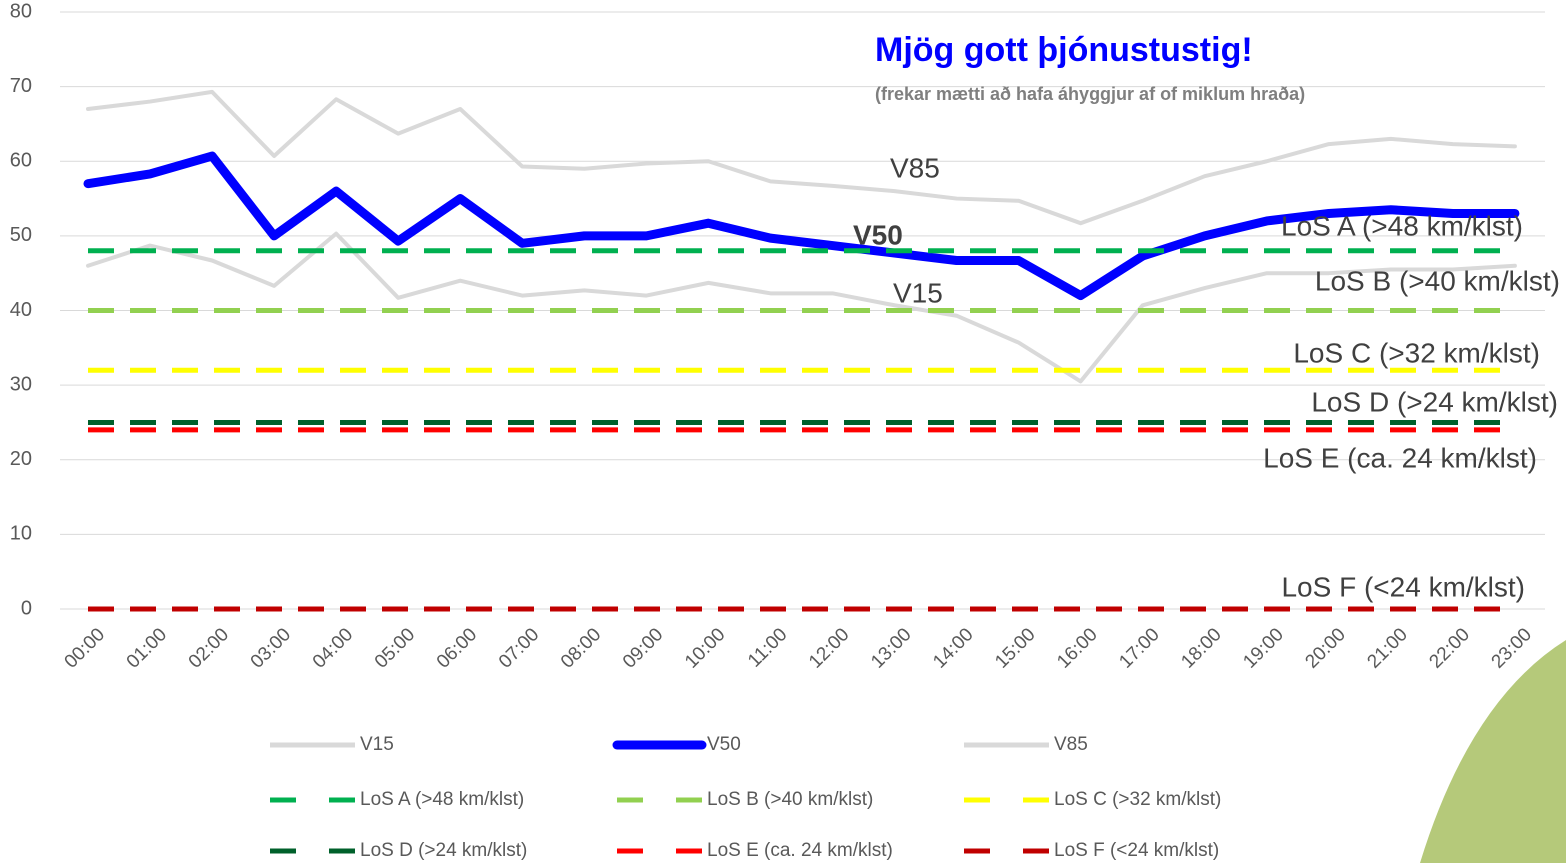 The height and width of the screenshot is (863, 1566). What do you see at coordinates (377, 744) in the screenshot?
I see `legend-label: V15` at bounding box center [377, 744].